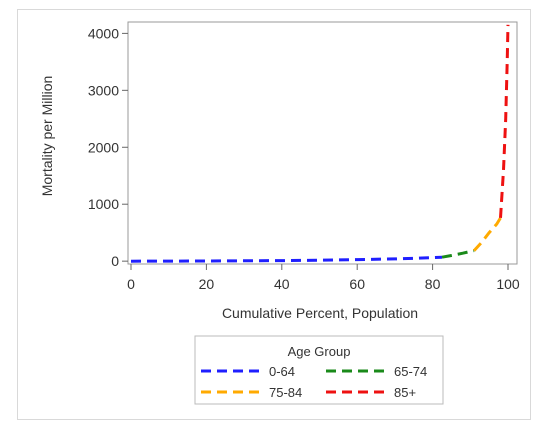  I want to click on y-tick-label-3000: 3000, so click(103, 90).